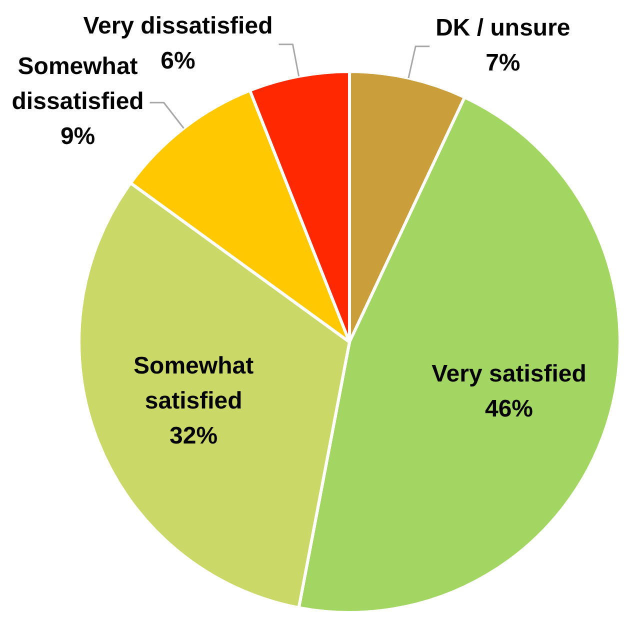 The image size is (631, 617). Describe the element at coordinates (503, 28) in the screenshot. I see `slice-label: DK / unsure` at that location.